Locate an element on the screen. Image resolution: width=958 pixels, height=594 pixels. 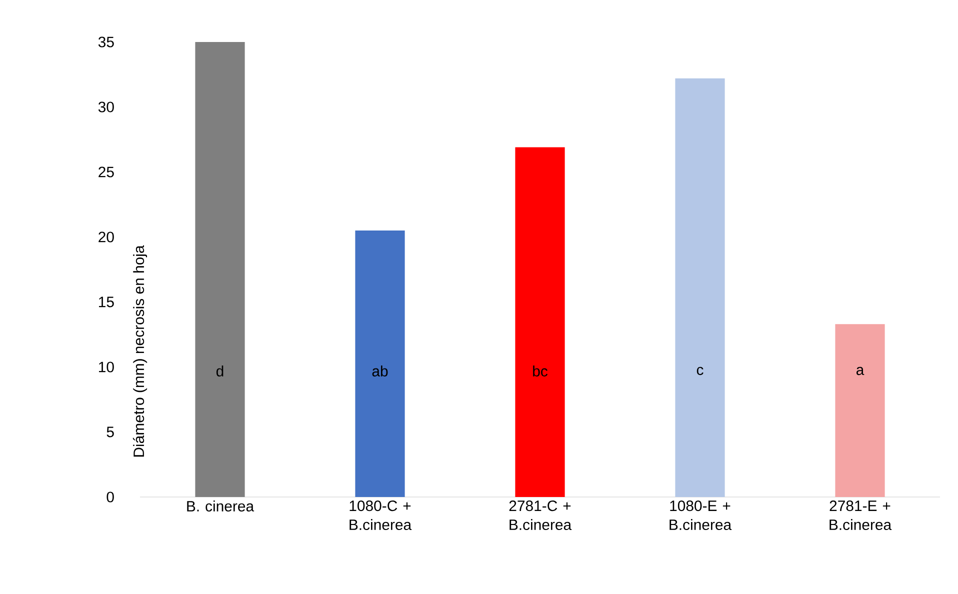
annotation: c is located at coordinates (700, 371).